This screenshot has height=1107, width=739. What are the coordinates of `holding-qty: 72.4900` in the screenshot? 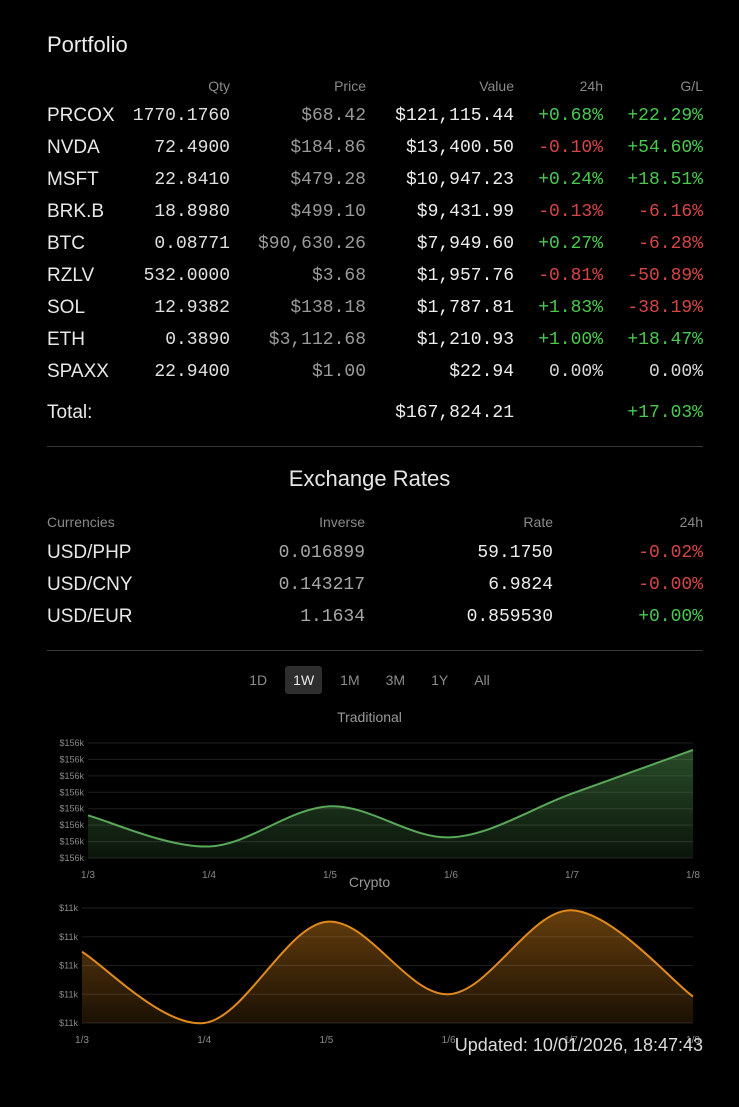 It's located at (192, 148).